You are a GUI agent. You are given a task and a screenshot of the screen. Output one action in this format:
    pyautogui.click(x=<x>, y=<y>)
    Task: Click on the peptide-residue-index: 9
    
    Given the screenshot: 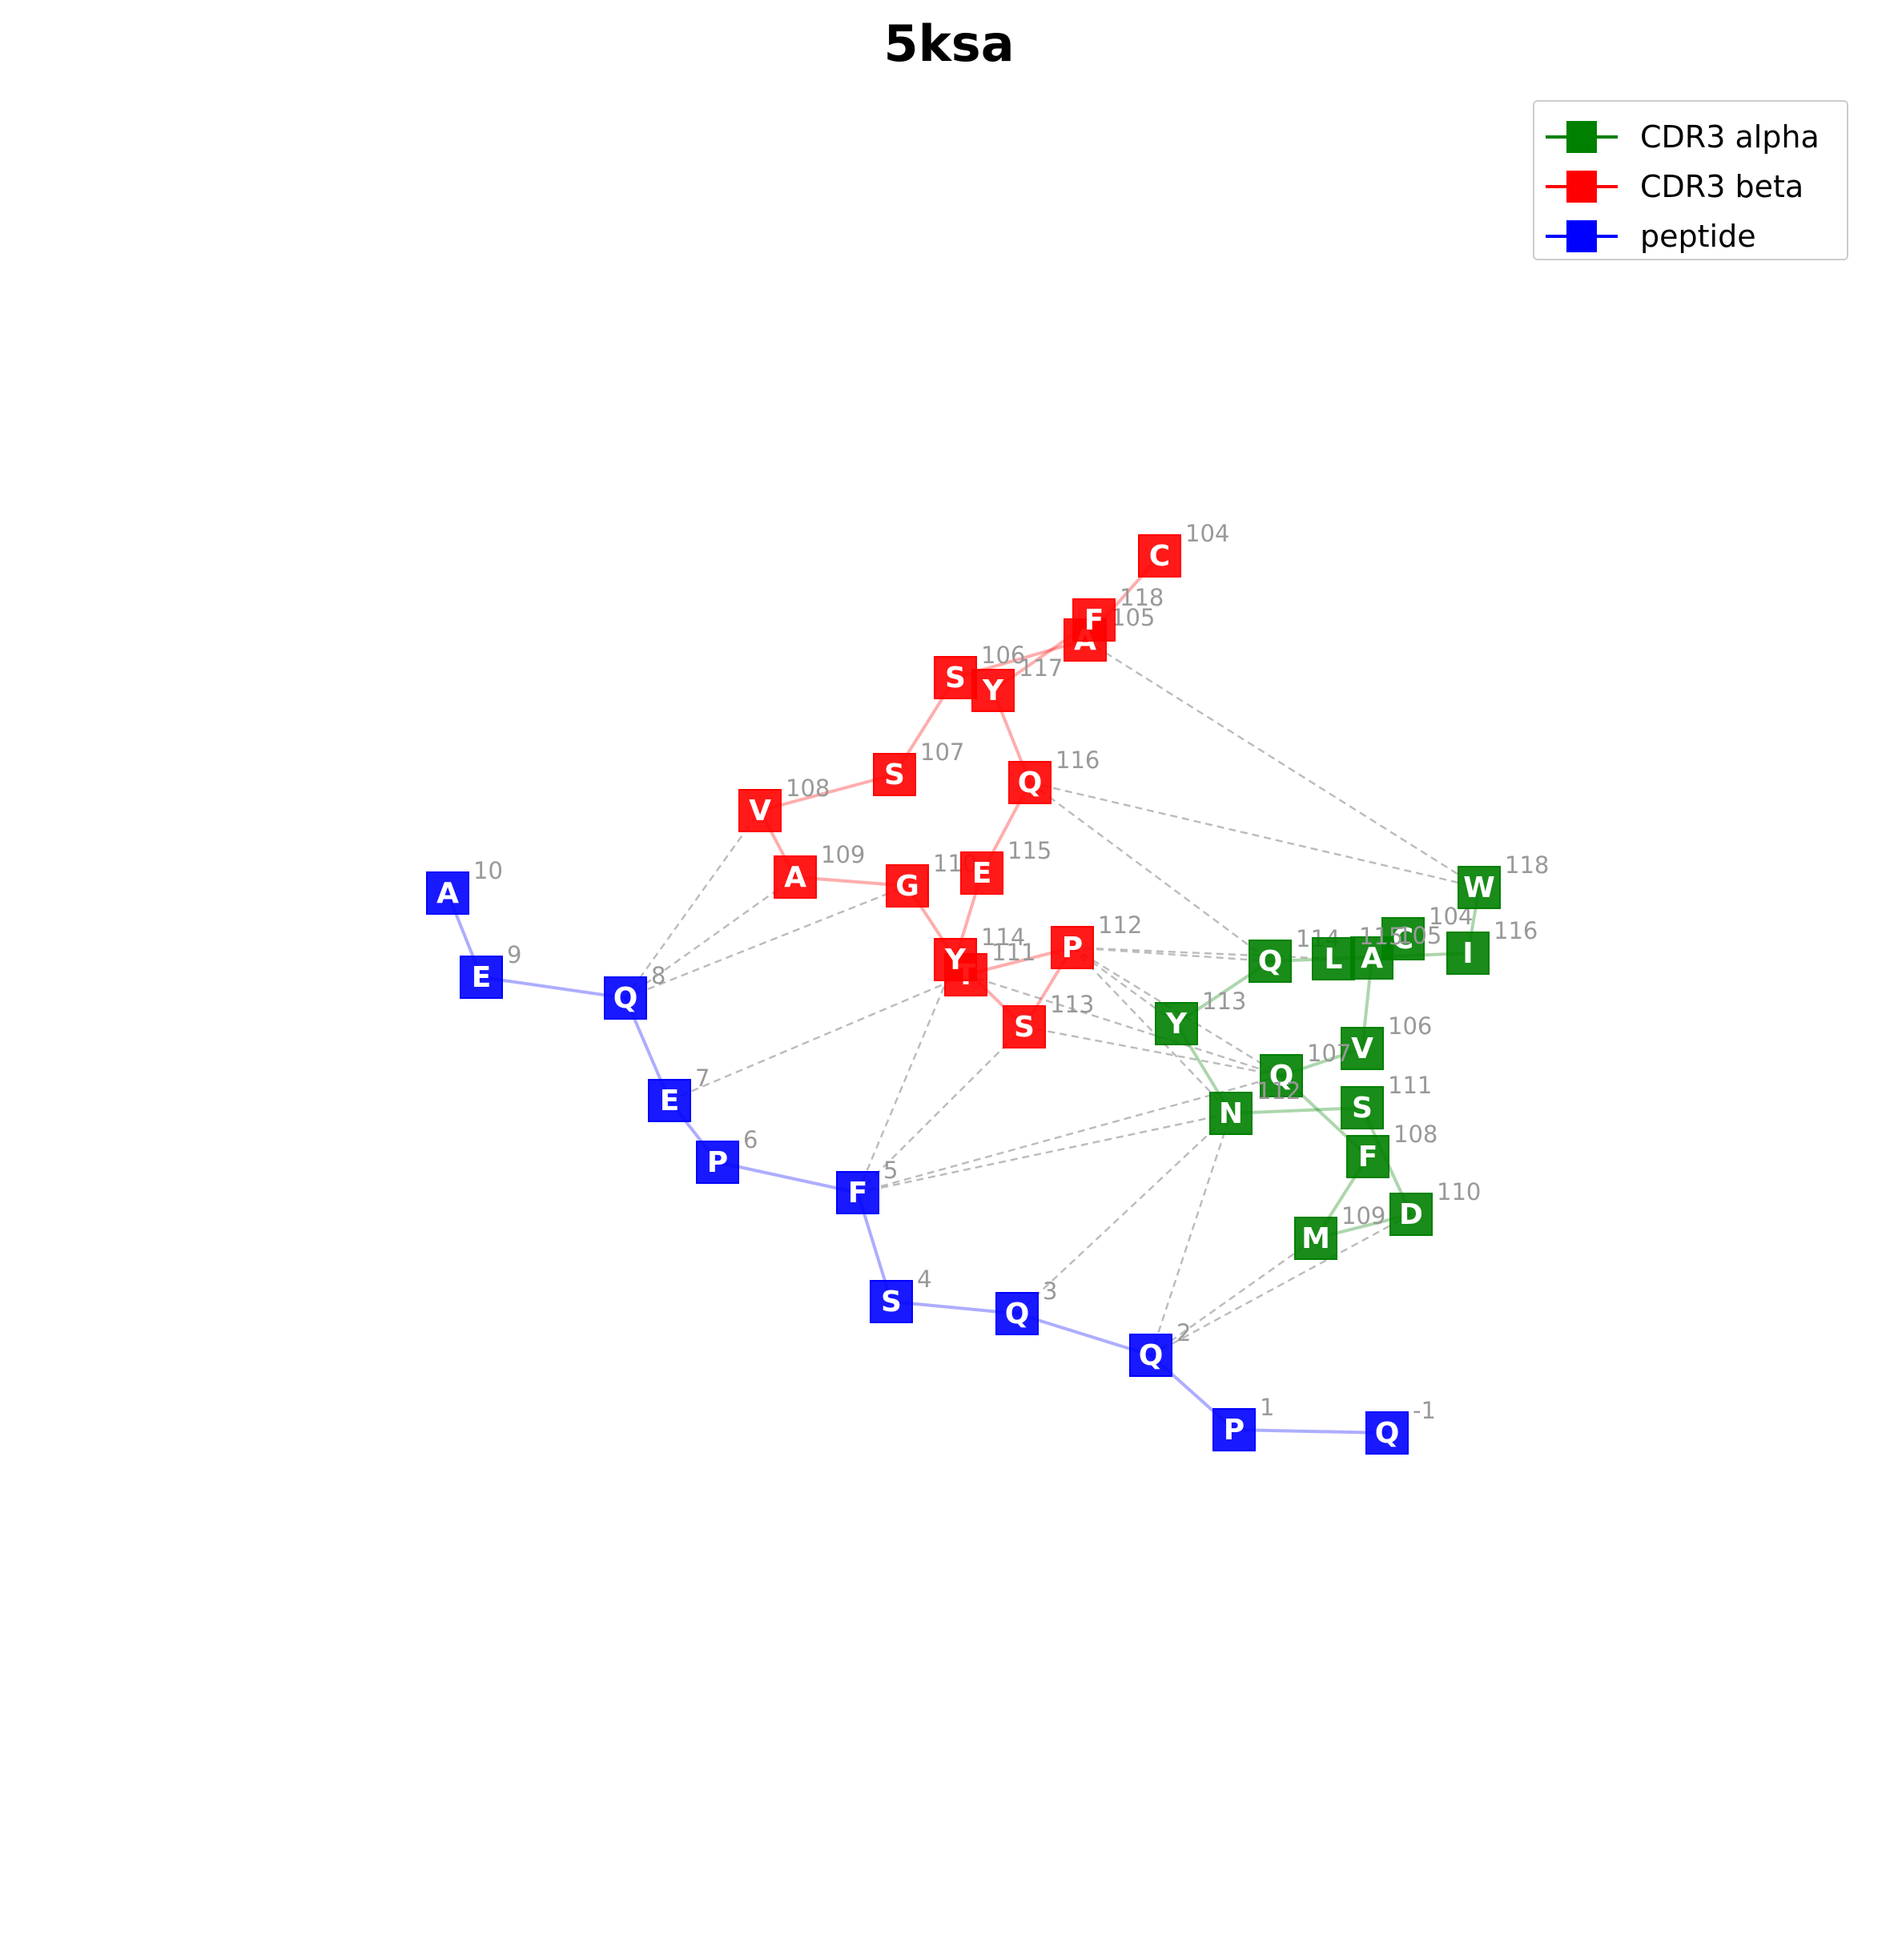 What is the action you would take?
    pyautogui.click(x=514, y=954)
    